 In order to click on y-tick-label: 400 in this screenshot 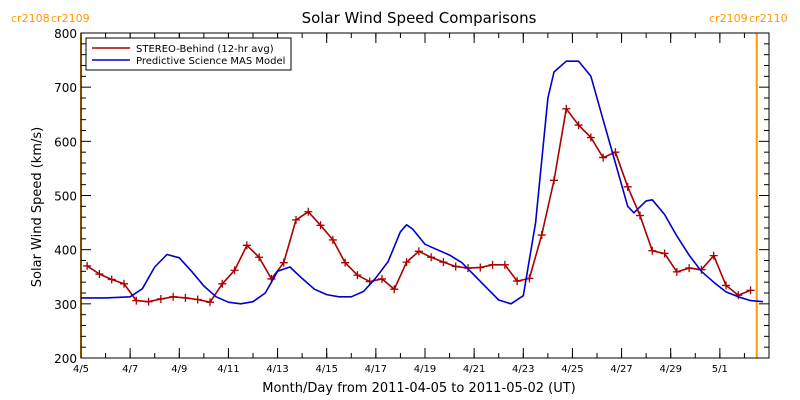, I will do `click(65, 251)`.